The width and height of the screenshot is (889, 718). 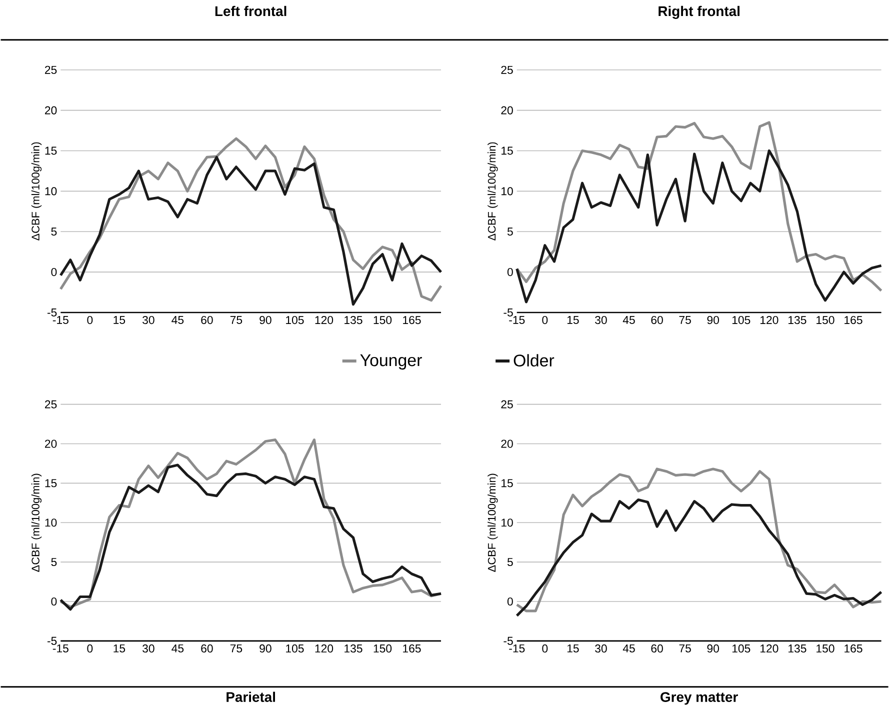 I want to click on text: Parietal, so click(x=250, y=697).